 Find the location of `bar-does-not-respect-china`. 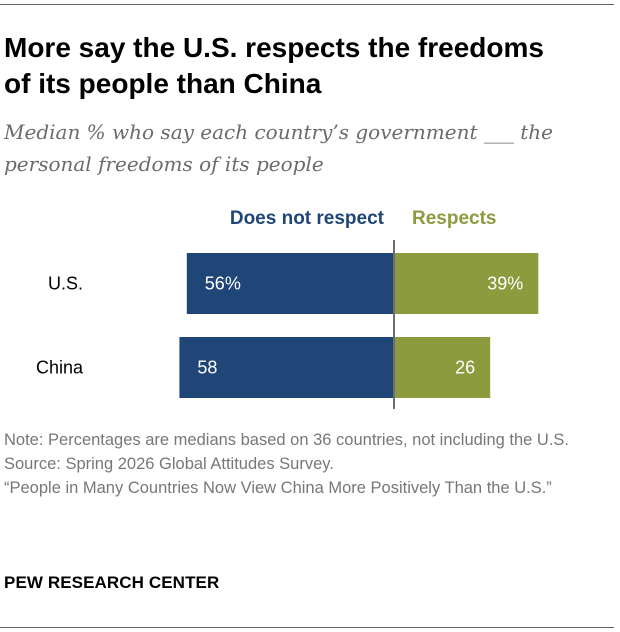

bar-does-not-respect-china is located at coordinates (286, 367).